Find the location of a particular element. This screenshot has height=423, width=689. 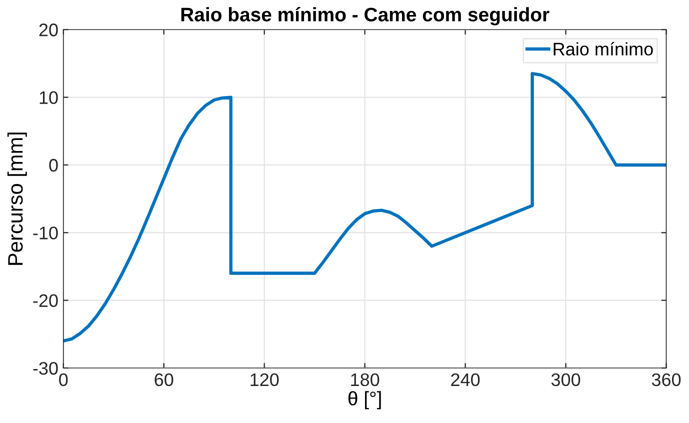

y-tick-label: 0 is located at coordinates (53, 165).